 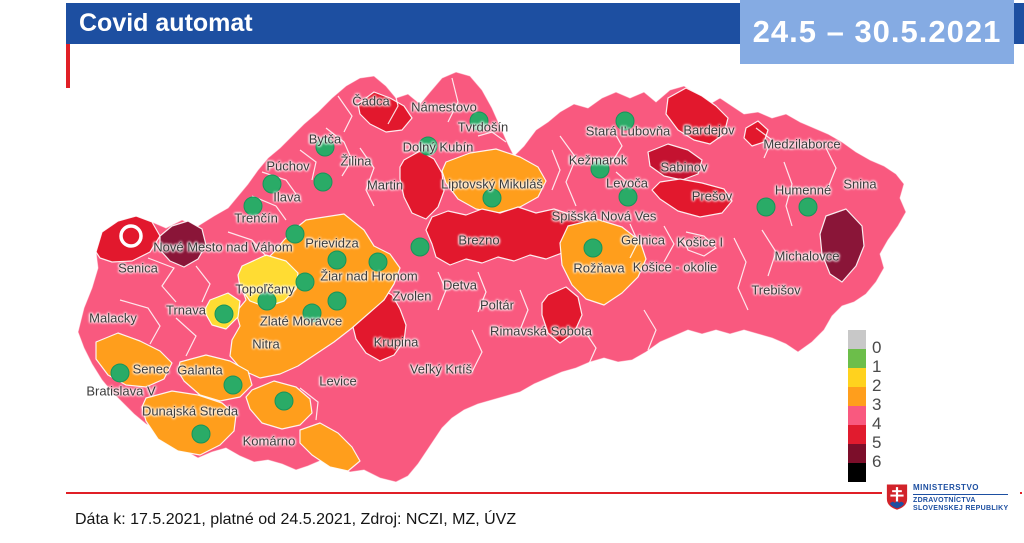 I want to click on district-label: Stará Ľubovňa, so click(x=628, y=131).